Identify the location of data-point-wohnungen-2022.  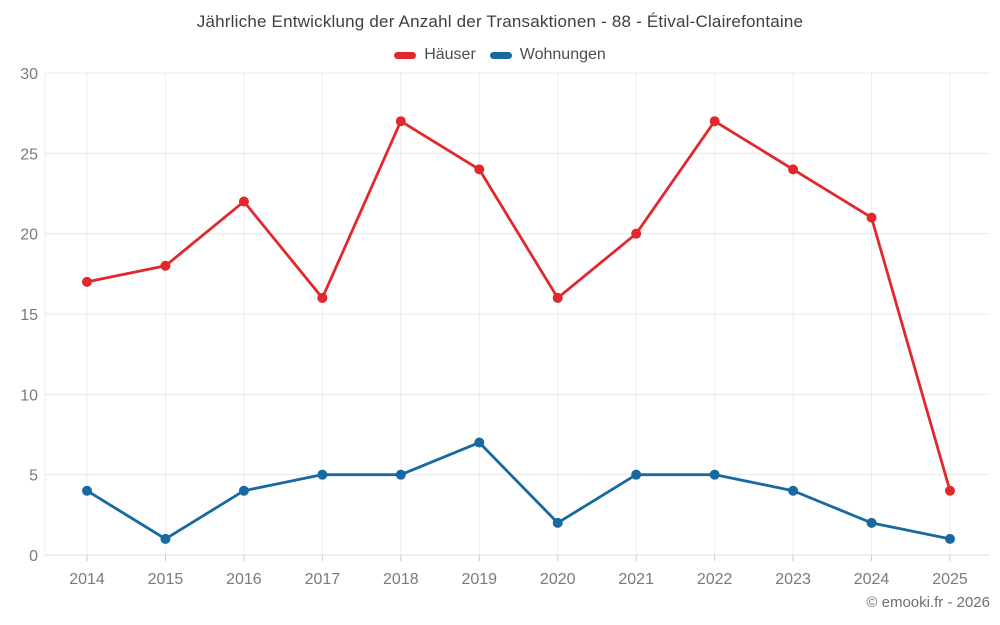
(714, 474).